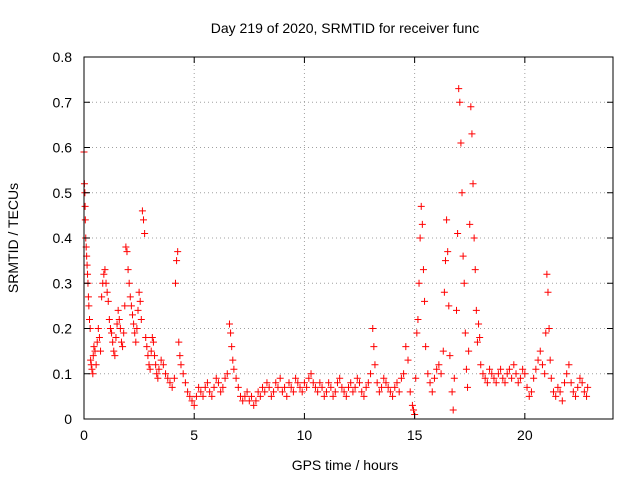 Image resolution: width=640 pixels, height=480 pixels. What do you see at coordinates (63, 148) in the screenshot?
I see `y-tick-label: 0.6` at bounding box center [63, 148].